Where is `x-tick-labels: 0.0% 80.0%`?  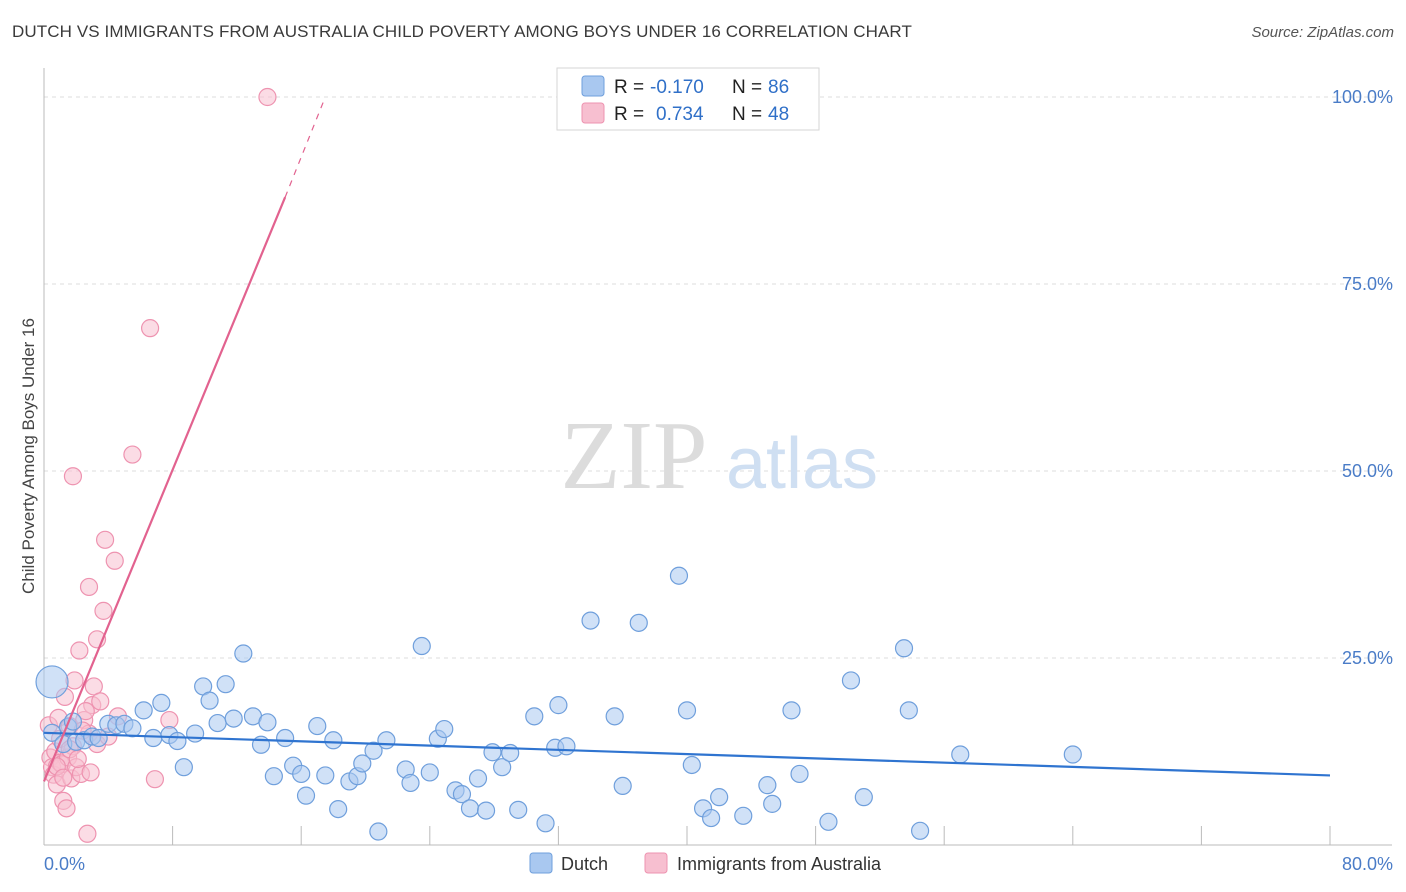
x-tick-labels: 0.0% 80.0% is located at coordinates (718, 864).